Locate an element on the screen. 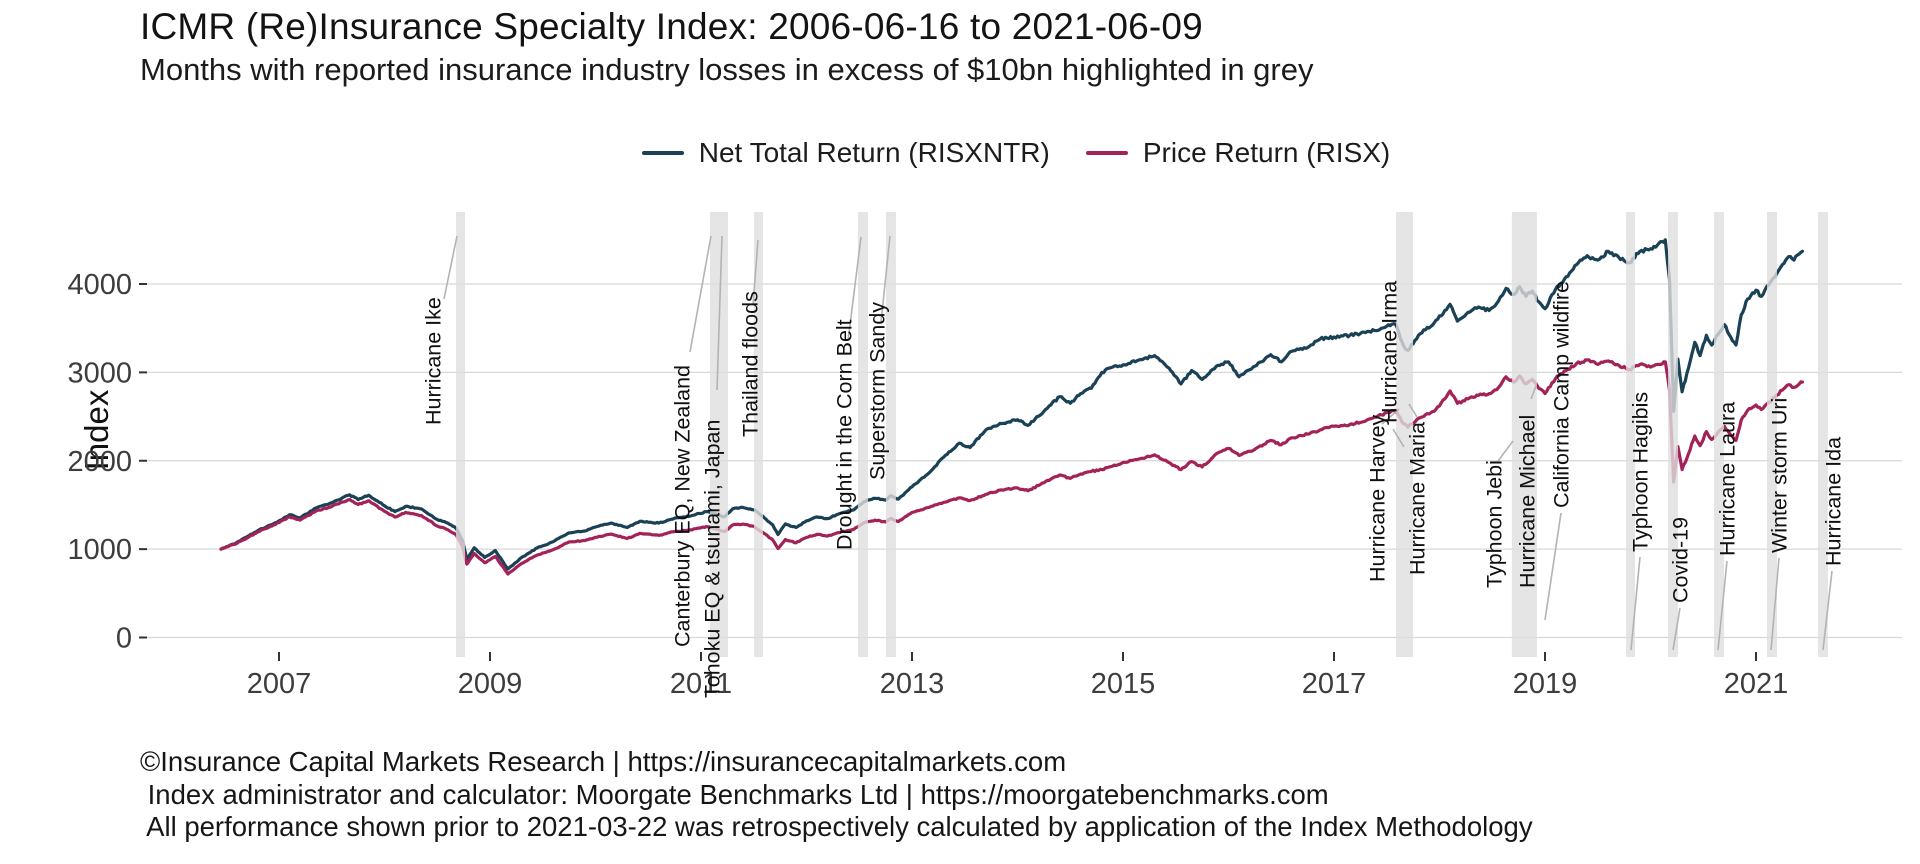  x-tick-label: 2009 is located at coordinates (490, 684).